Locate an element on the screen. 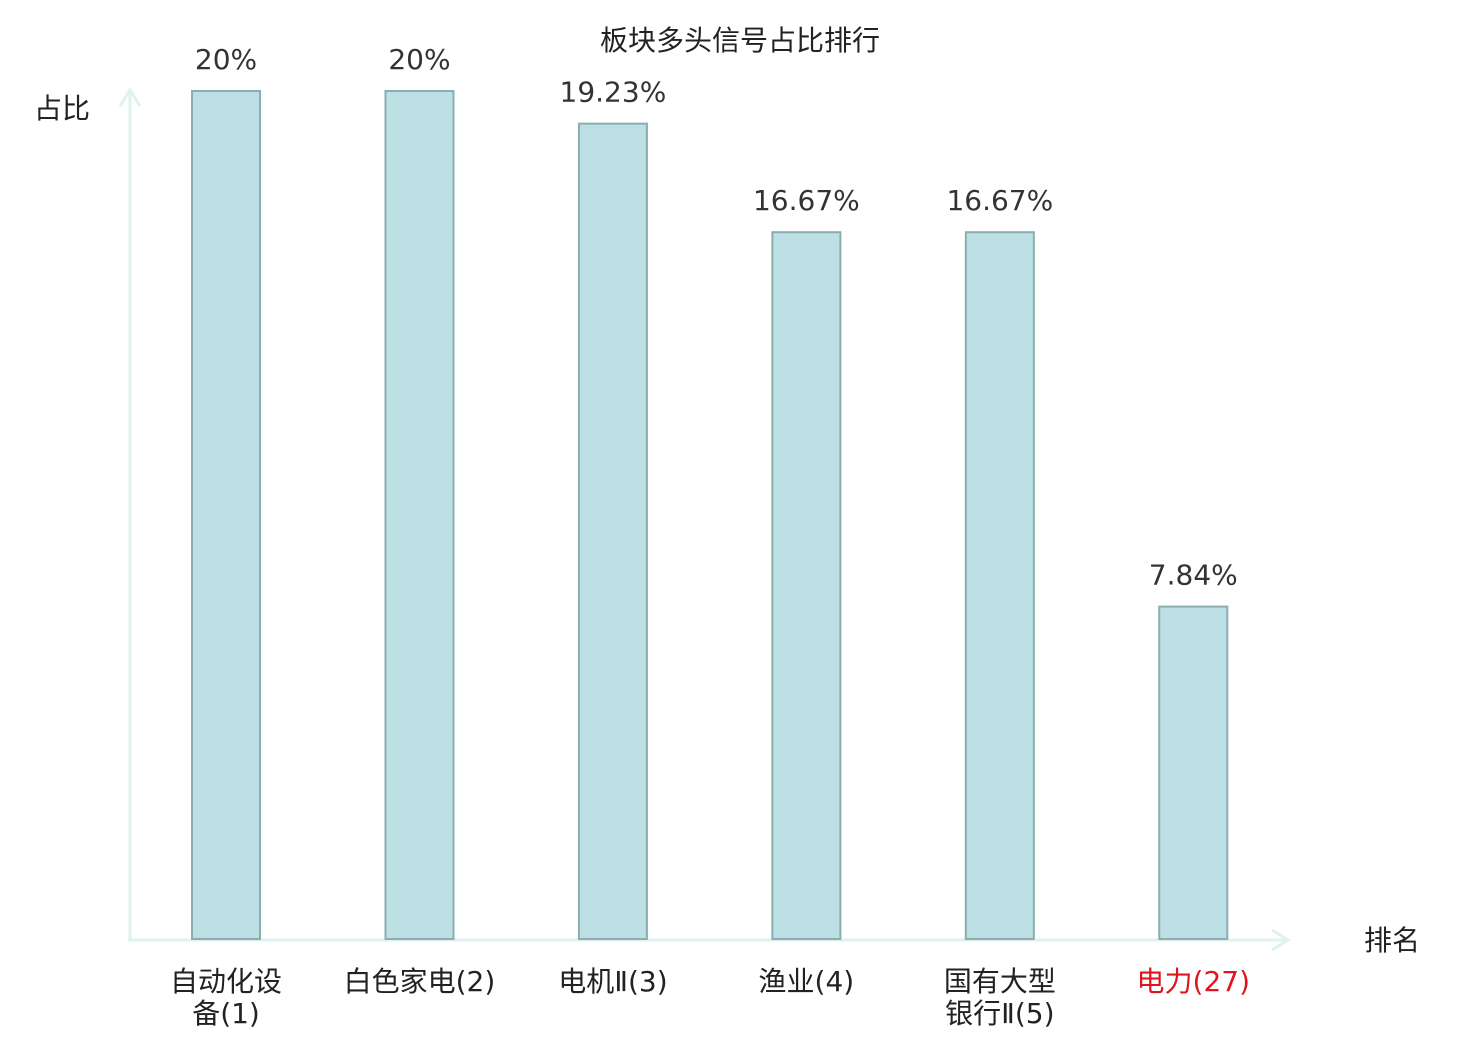 The image size is (1480, 1040). x-tick-label: 电机Ⅱ(3) is located at coordinates (612, 981).